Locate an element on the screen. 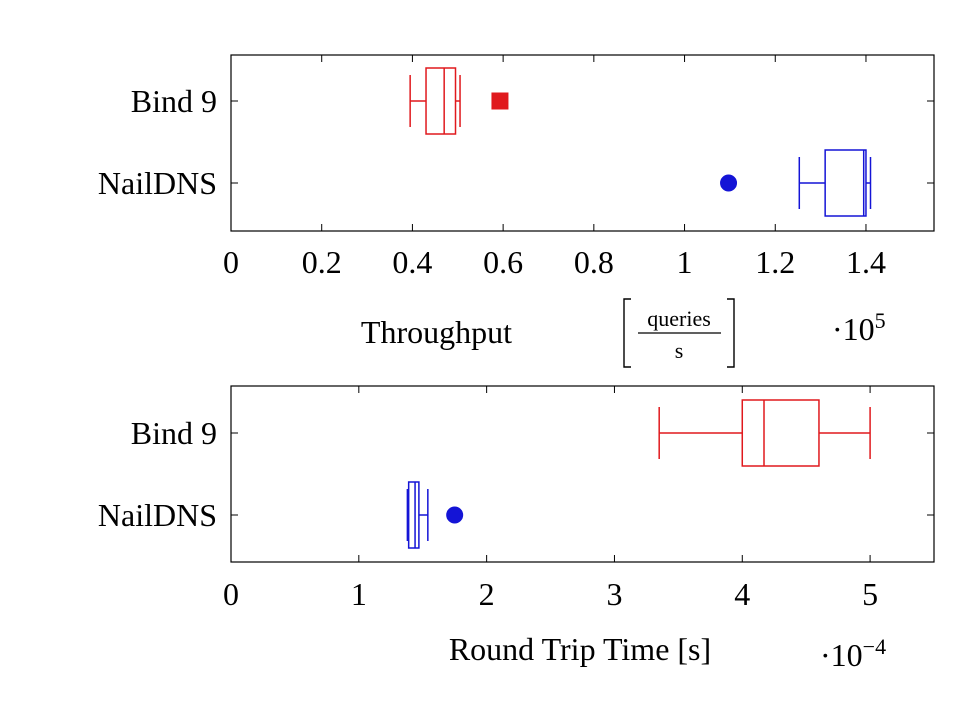 This screenshot has height=704, width=978. x-axis-label: Throughput is located at coordinates (436, 332).